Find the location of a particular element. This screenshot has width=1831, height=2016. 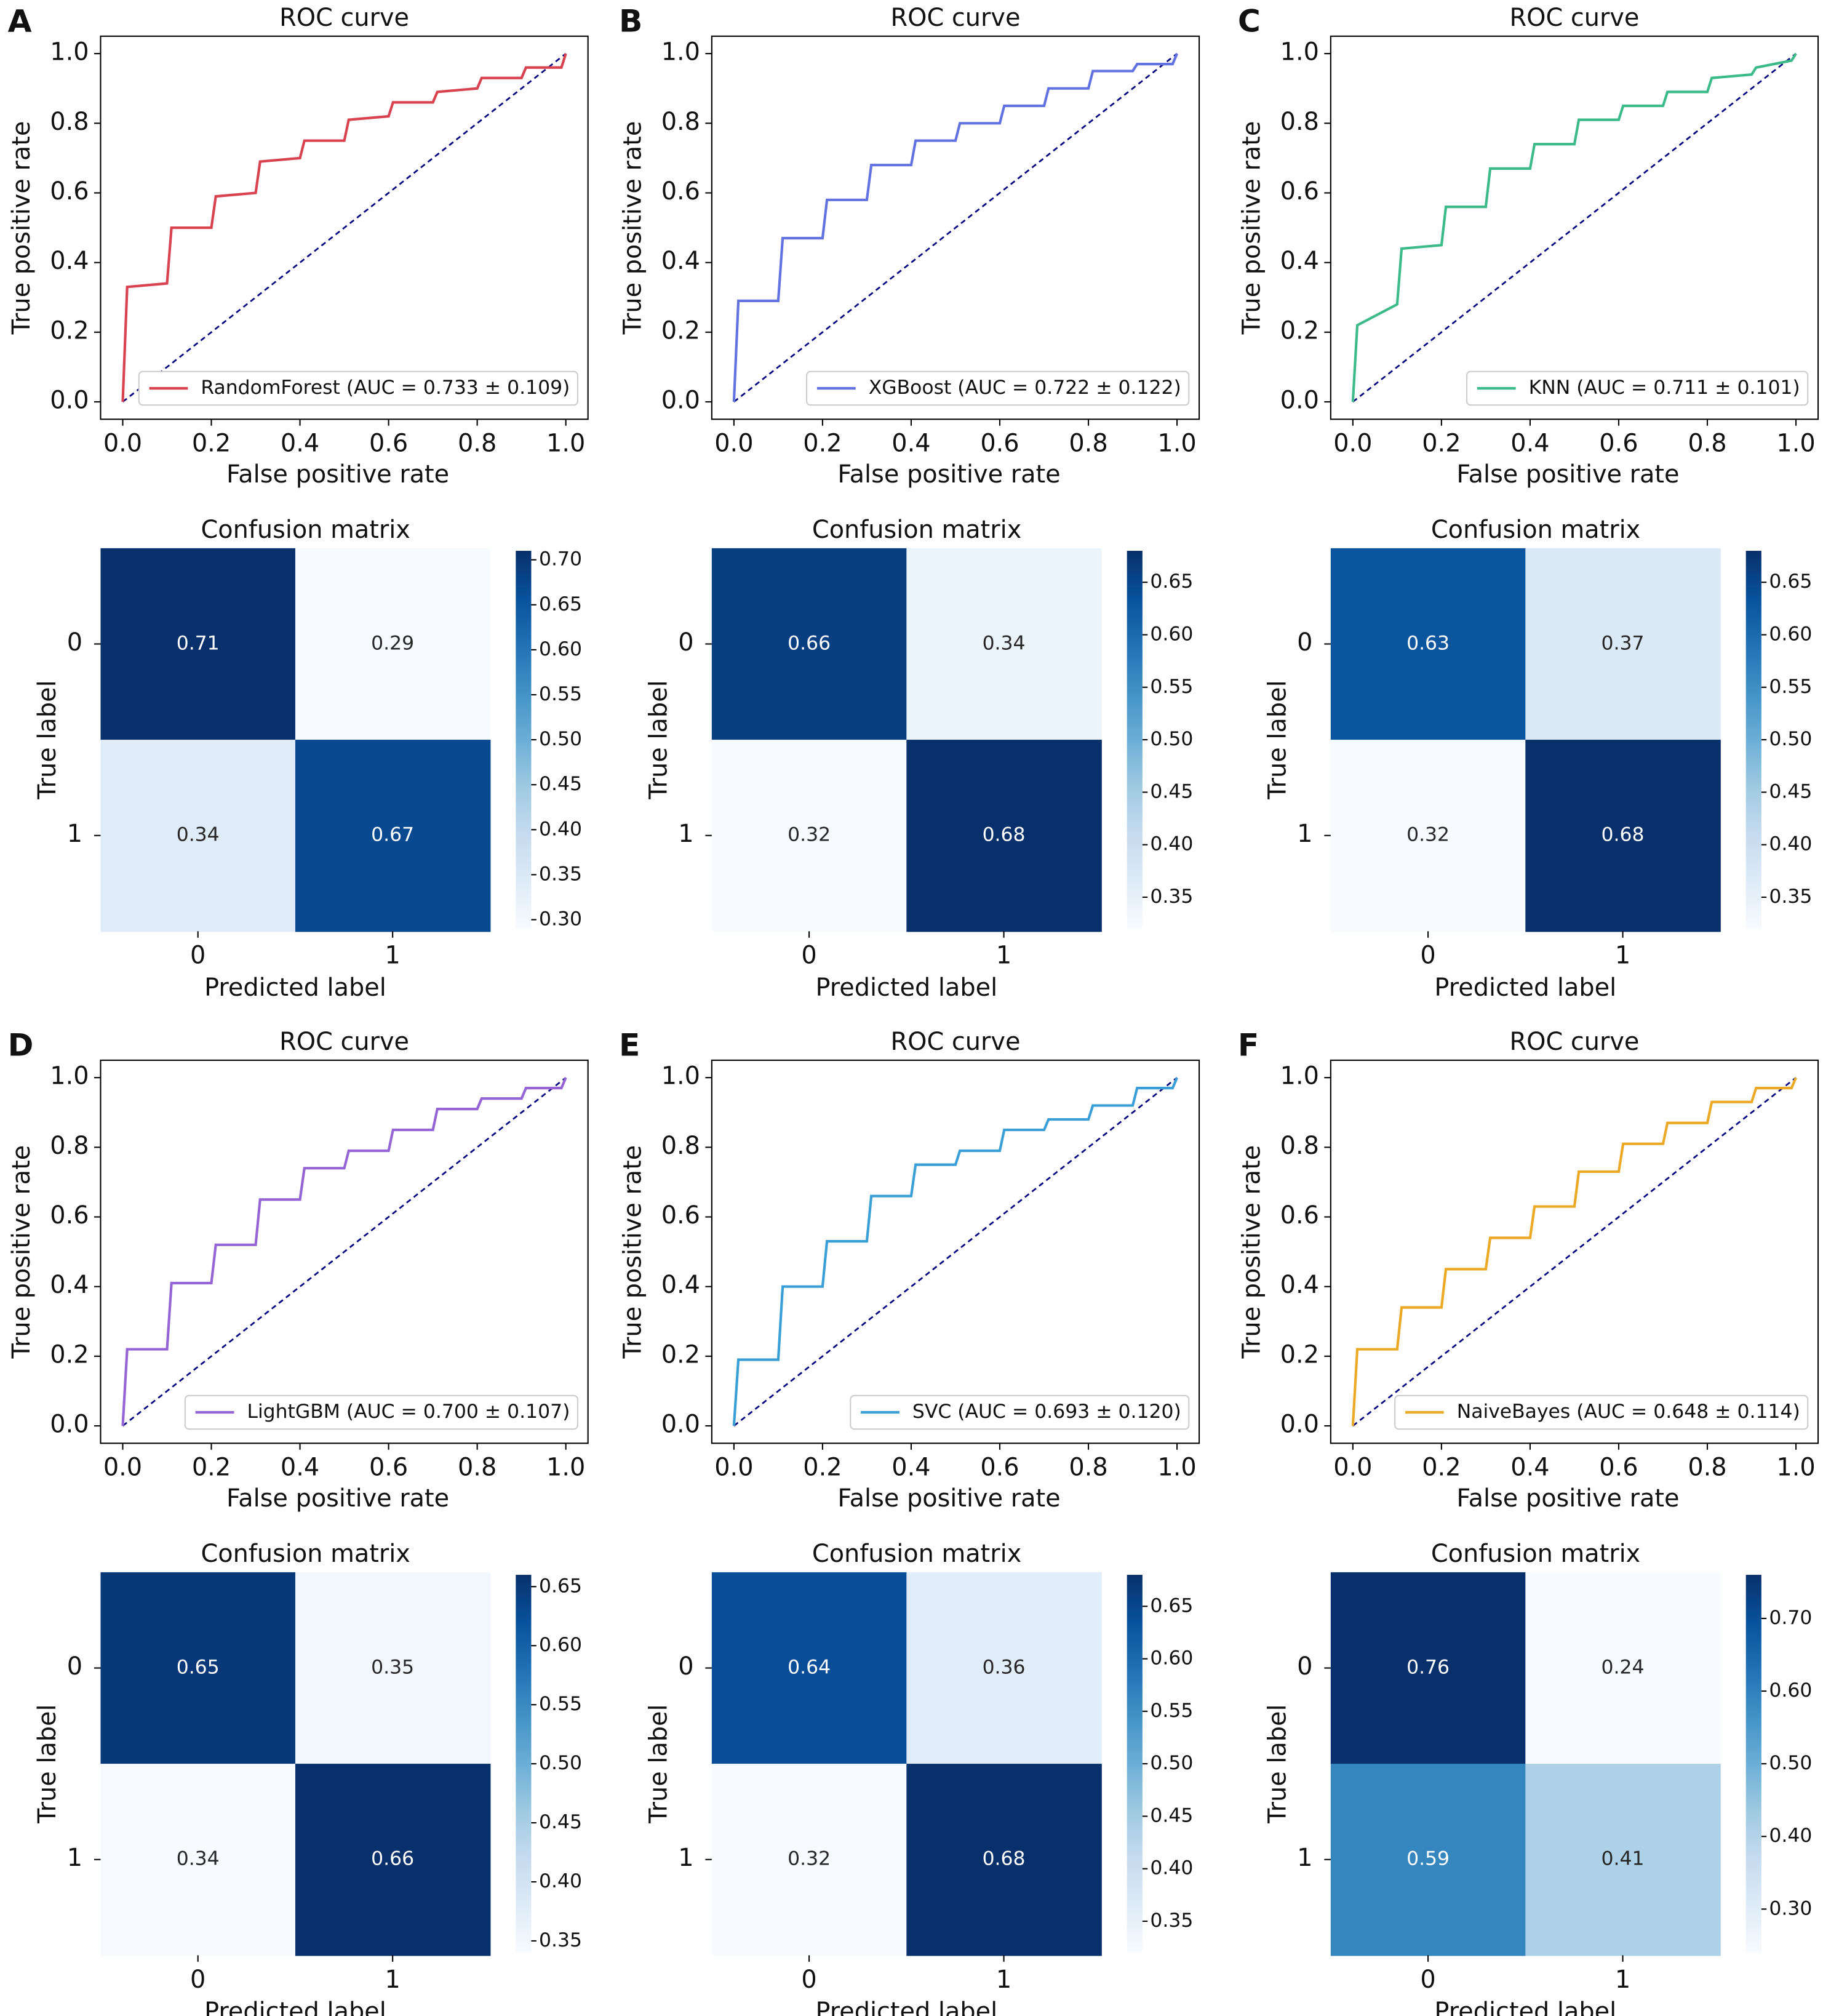

cell-label: 0.32 is located at coordinates (809, 1859).